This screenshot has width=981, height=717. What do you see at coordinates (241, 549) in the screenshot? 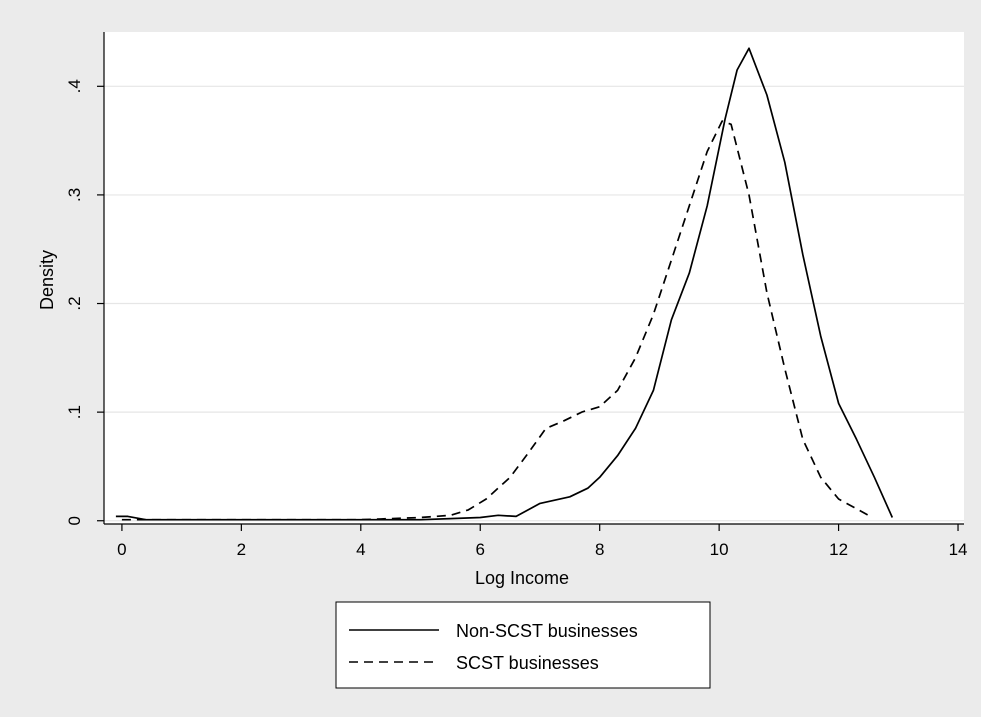
I see `x-tick-label: 2` at bounding box center [241, 549].